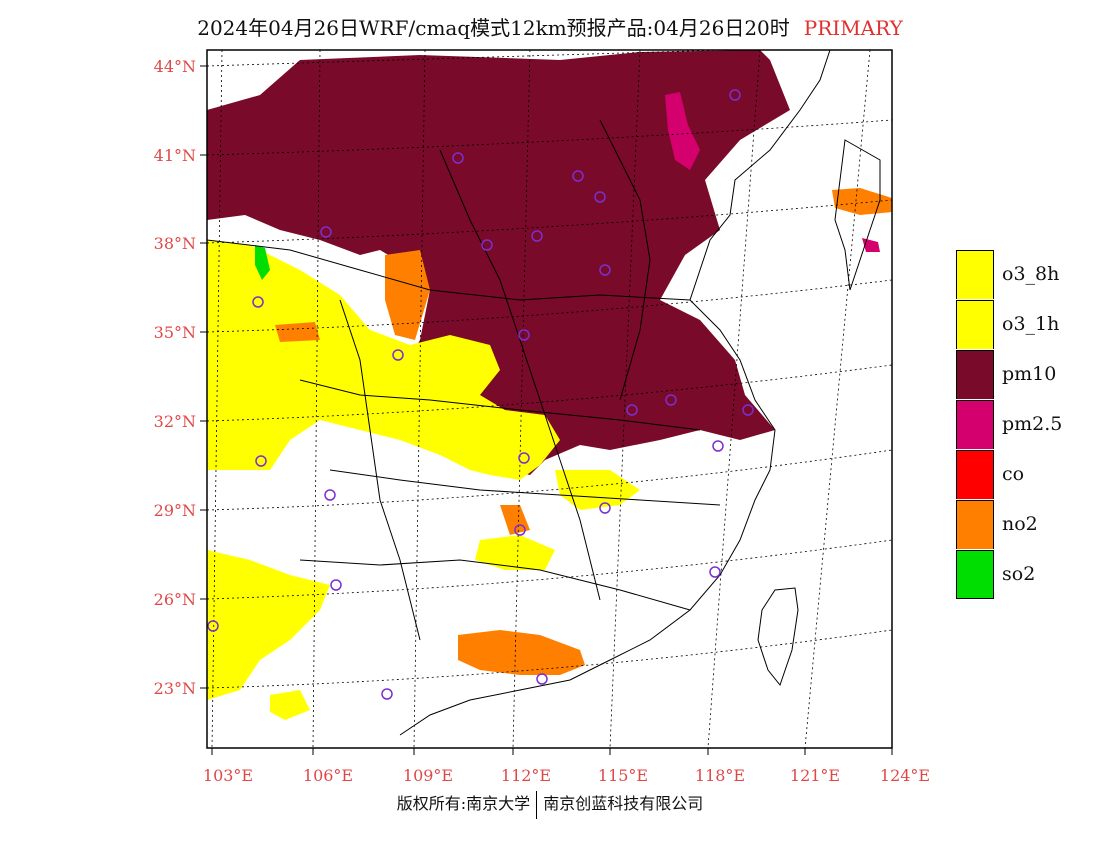 The height and width of the screenshot is (850, 1100). I want to click on lon-label: 121°E, so click(815, 775).